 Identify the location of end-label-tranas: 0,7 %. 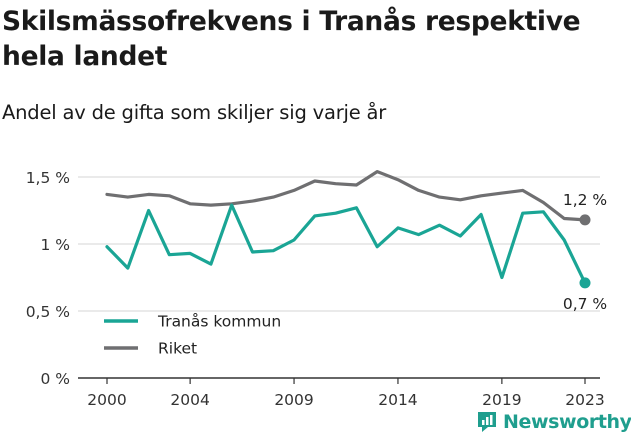
(585, 304).